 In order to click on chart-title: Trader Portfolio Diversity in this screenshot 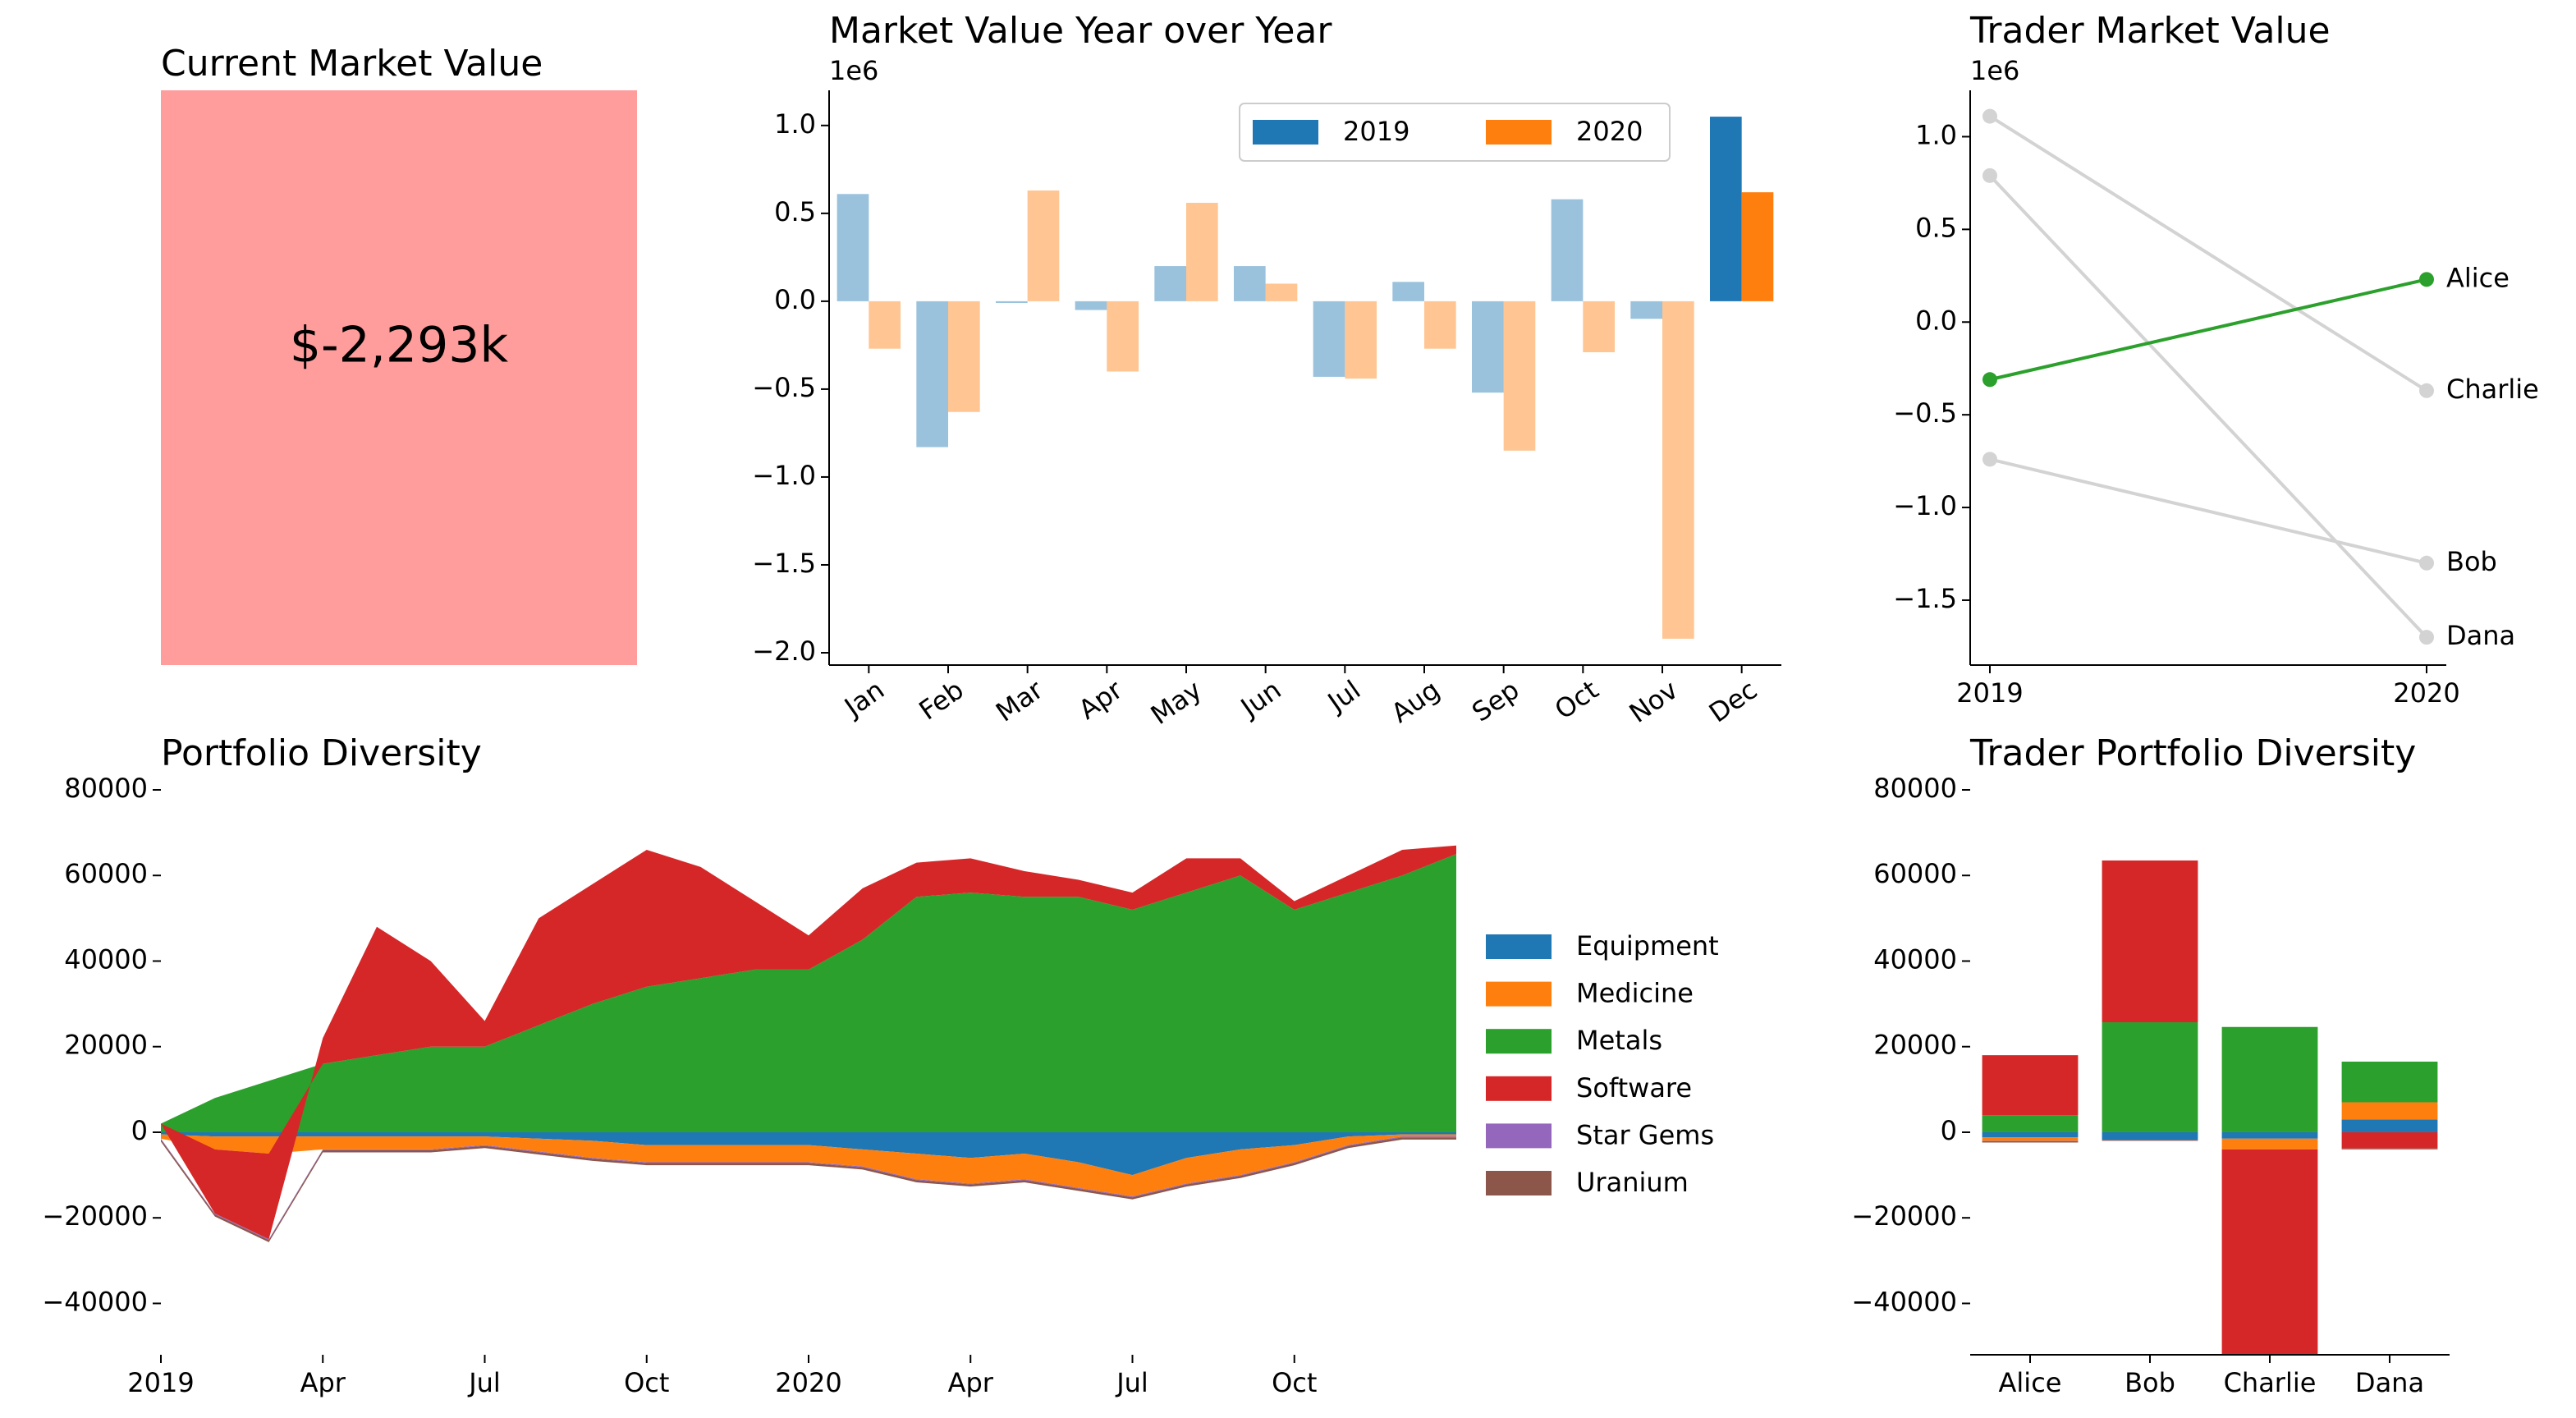, I will do `click(2192, 753)`.